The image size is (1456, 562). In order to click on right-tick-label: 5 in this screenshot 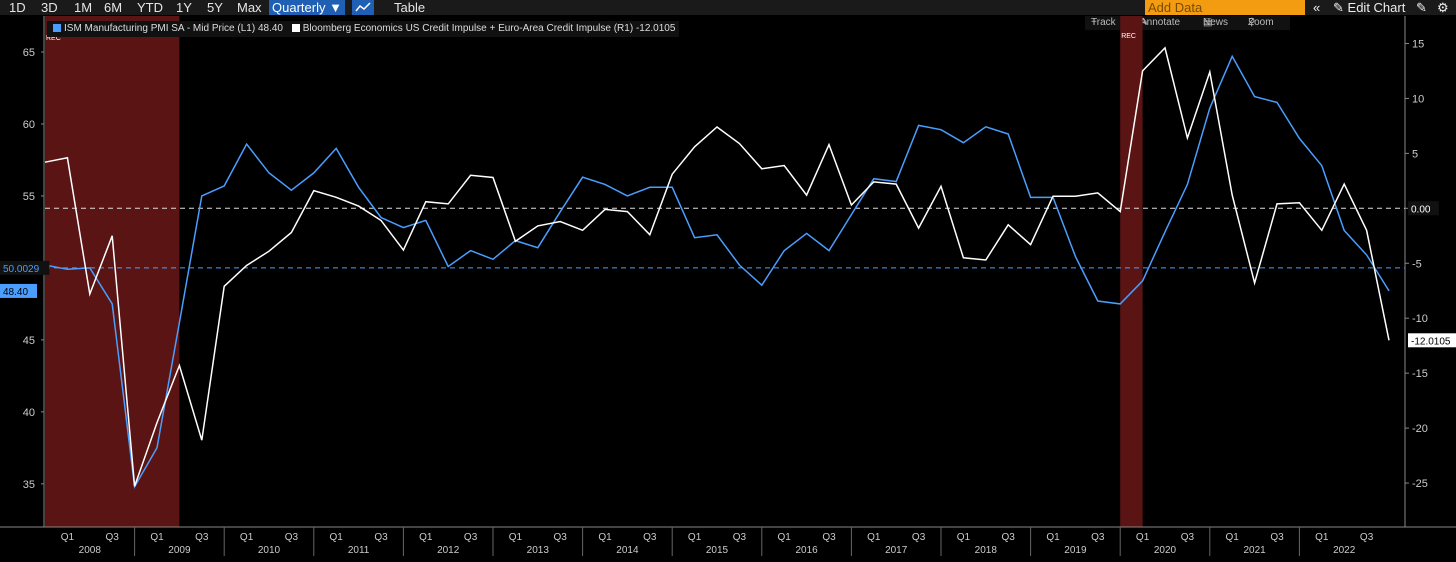, I will do `click(1415, 154)`.